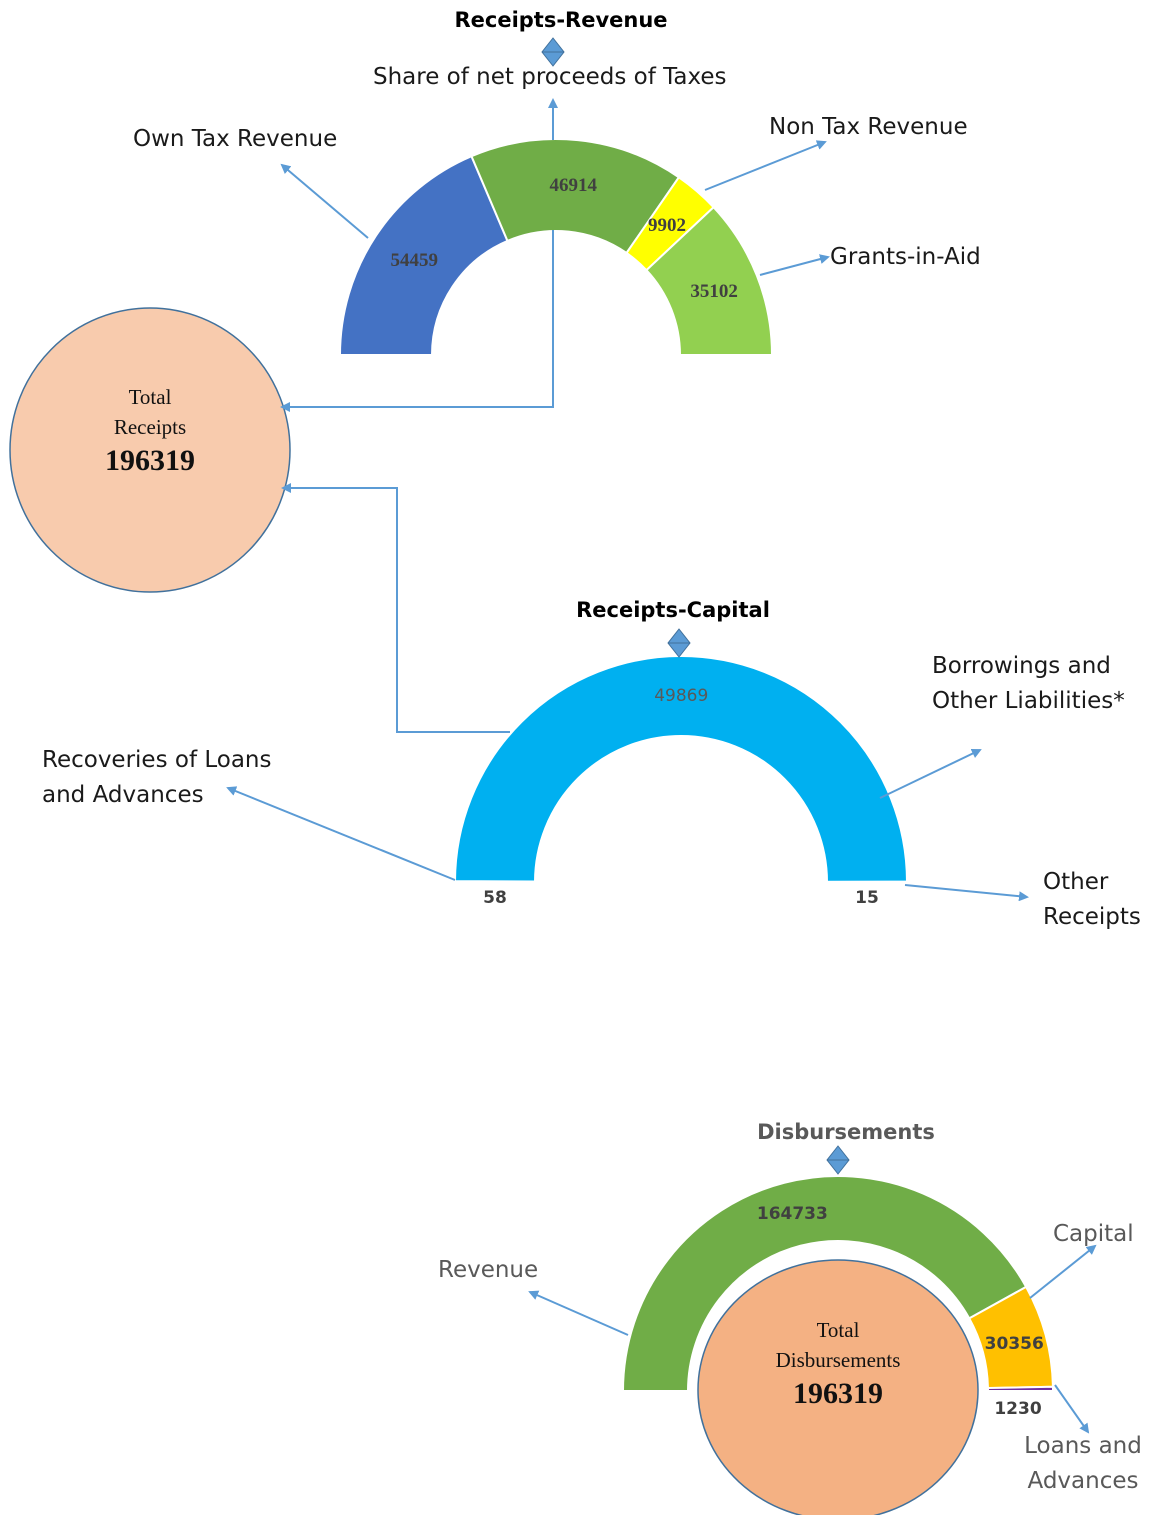 The width and height of the screenshot is (1156, 1515). I want to click on chart-title: Disbursements, so click(846, 1132).